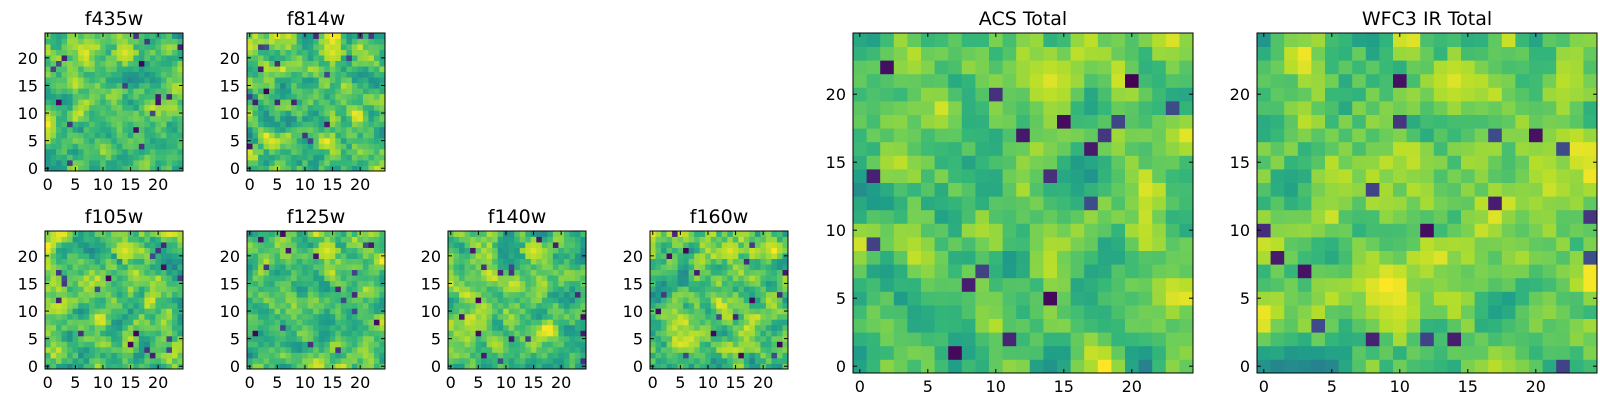 The height and width of the screenshot is (400, 1600). I want to click on y-tick-label: 10, so click(28, 311).